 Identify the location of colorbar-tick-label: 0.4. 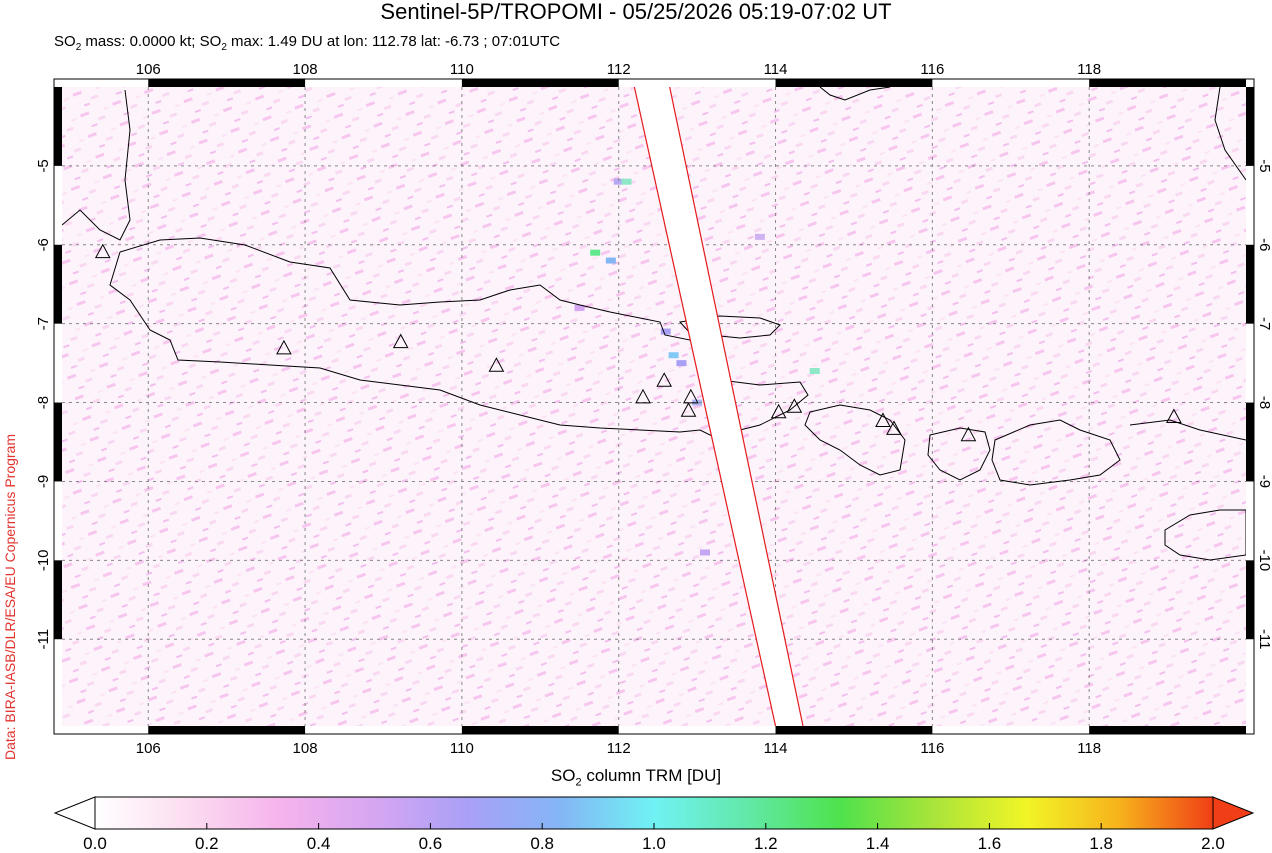
(319, 843).